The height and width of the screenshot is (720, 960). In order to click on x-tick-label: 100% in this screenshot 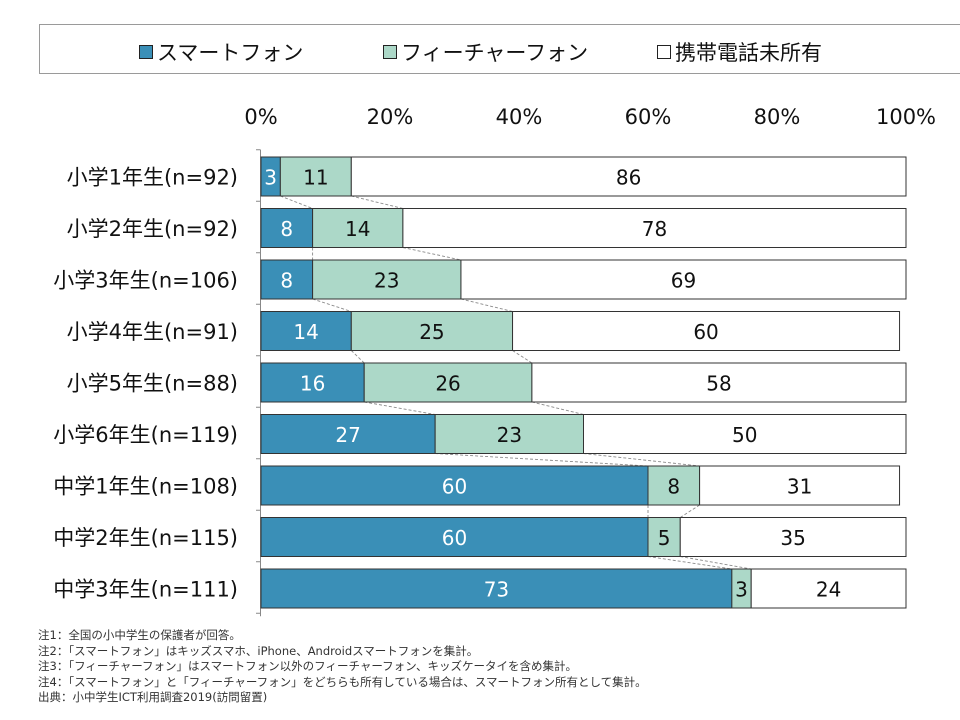, I will do `click(906, 117)`.